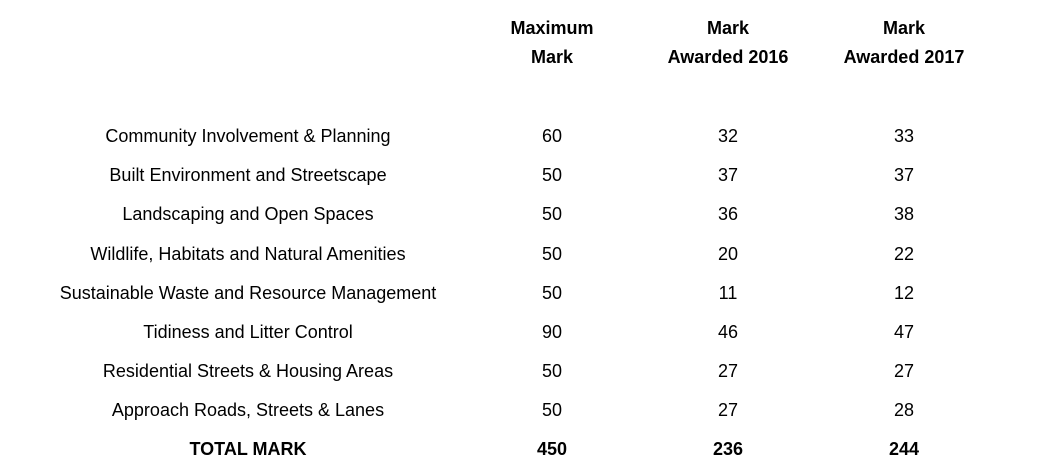 The height and width of the screenshot is (476, 1063). I want to click on total-maximum-mark: 450, so click(552, 449).